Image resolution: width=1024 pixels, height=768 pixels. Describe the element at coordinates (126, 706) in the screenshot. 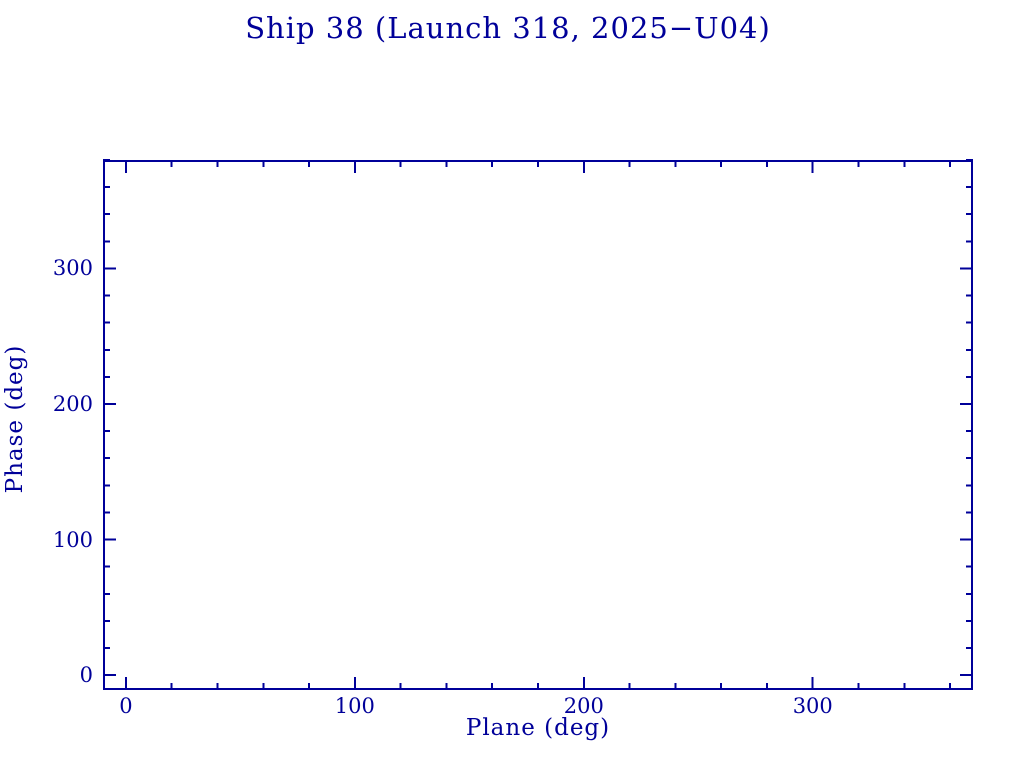

I see `x-tick-label: 0` at that location.